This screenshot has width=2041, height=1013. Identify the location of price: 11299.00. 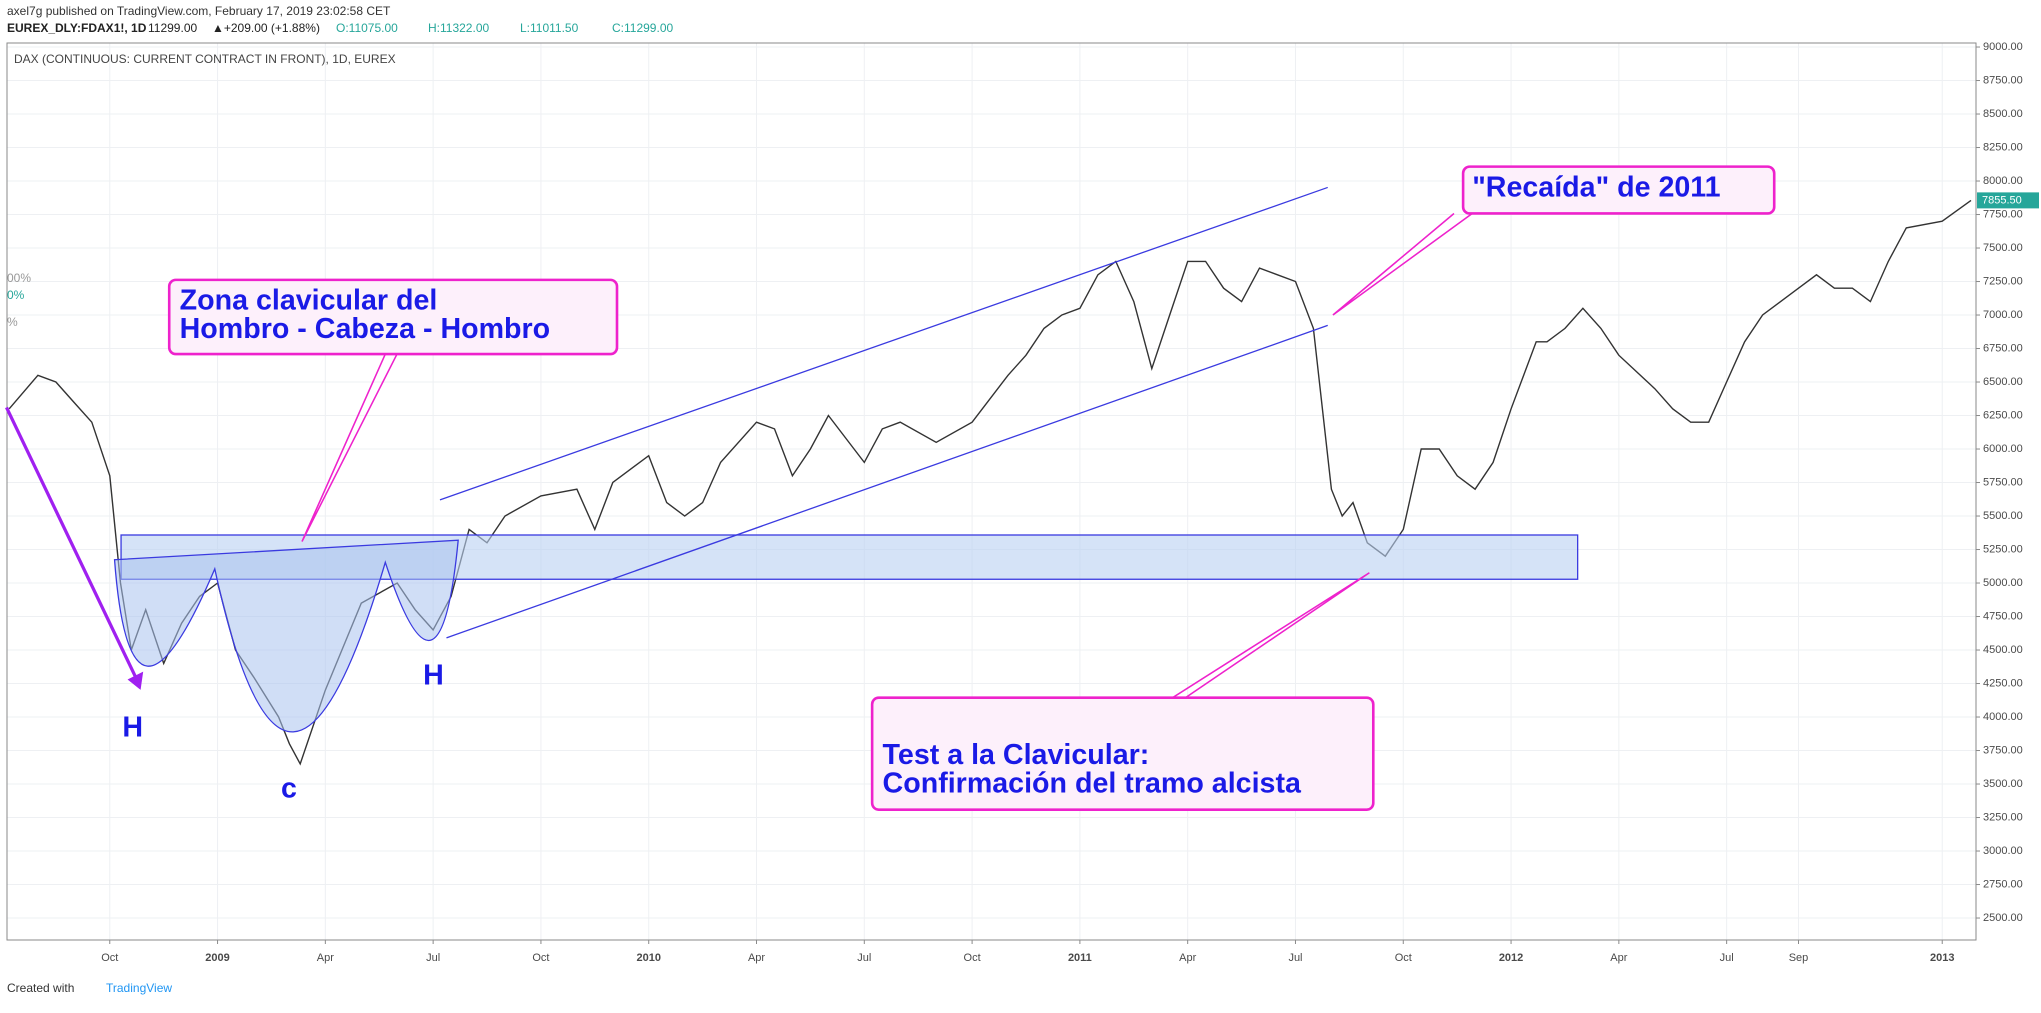
(172, 28).